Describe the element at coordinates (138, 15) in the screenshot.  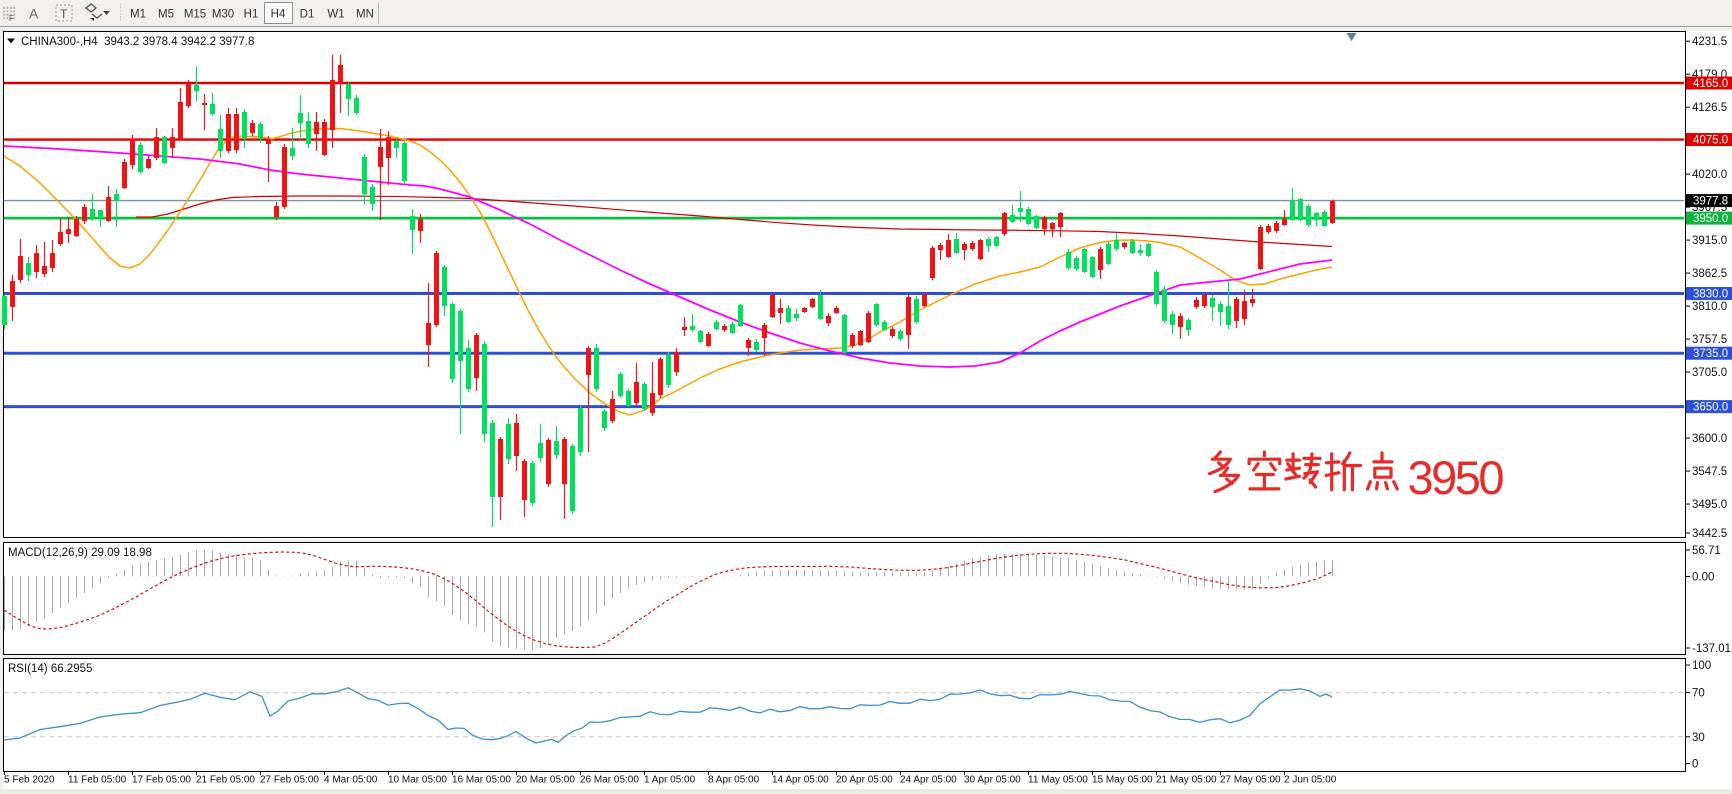
I see `svg-text: M1` at that location.